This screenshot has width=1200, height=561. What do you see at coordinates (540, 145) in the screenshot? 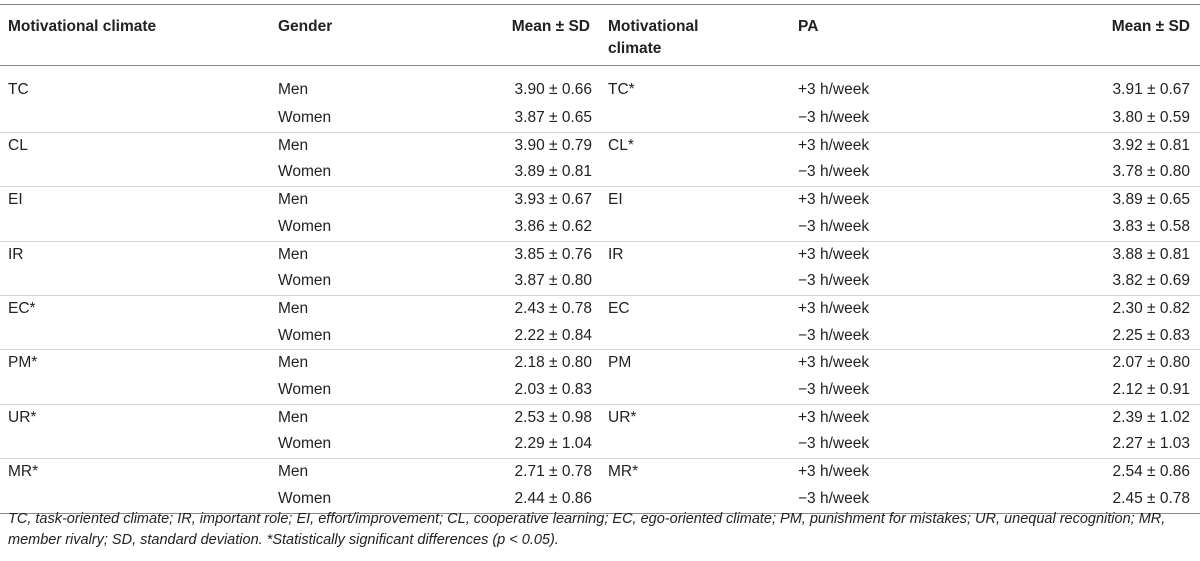
I see `cell-mean-sd-gender: 3.90 ± 0.79` at bounding box center [540, 145].